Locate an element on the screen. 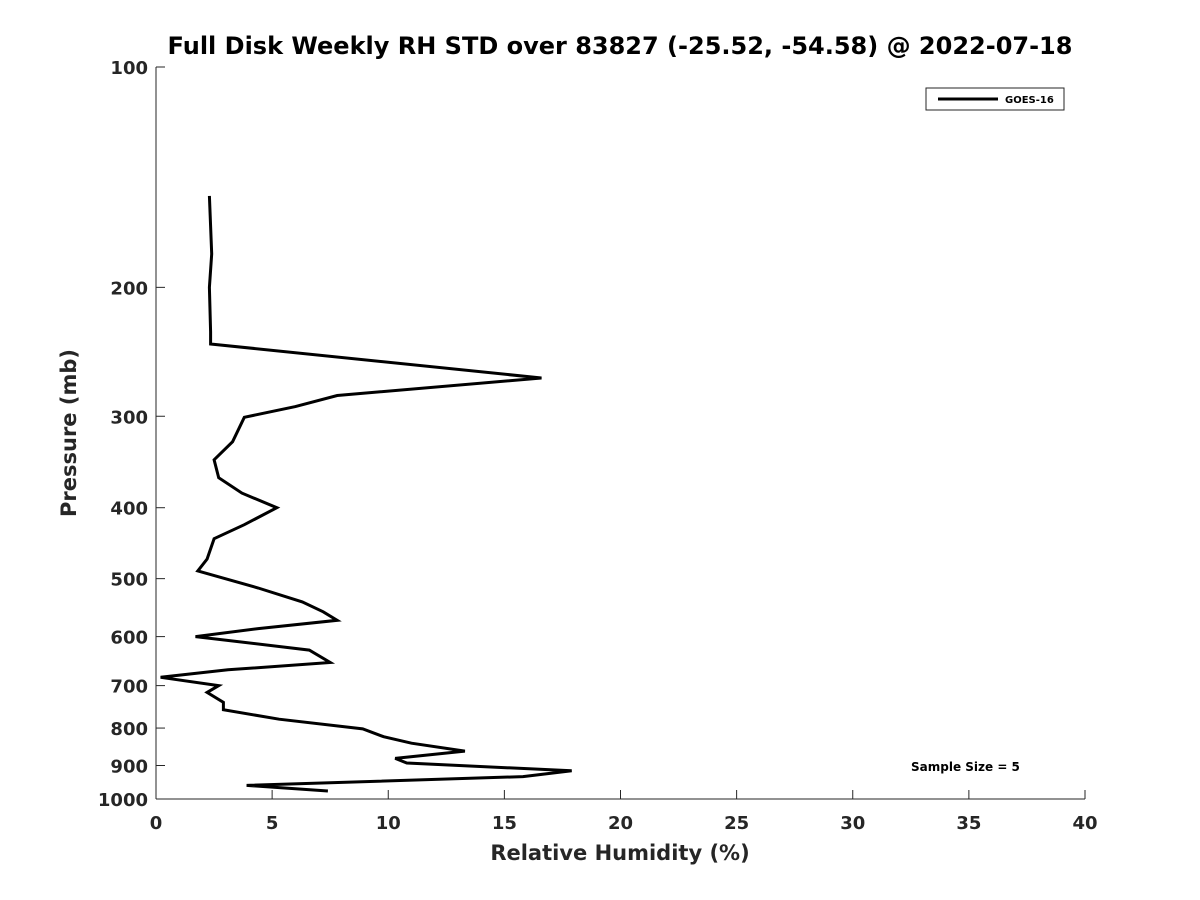  x-axis-ticks: 0 5 10 15 20 25 30 35 40 is located at coordinates (624, 812).